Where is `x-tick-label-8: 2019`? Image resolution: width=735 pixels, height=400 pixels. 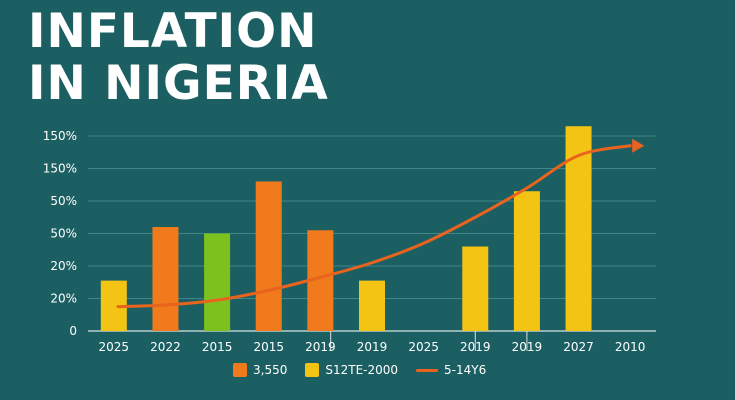 x-tick-label-8: 2019 is located at coordinates (527, 347).